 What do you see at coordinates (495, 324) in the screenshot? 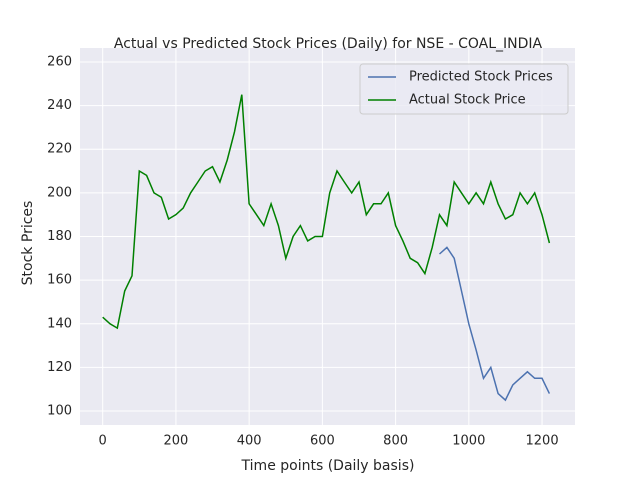
I see `series-line` at bounding box center [495, 324].